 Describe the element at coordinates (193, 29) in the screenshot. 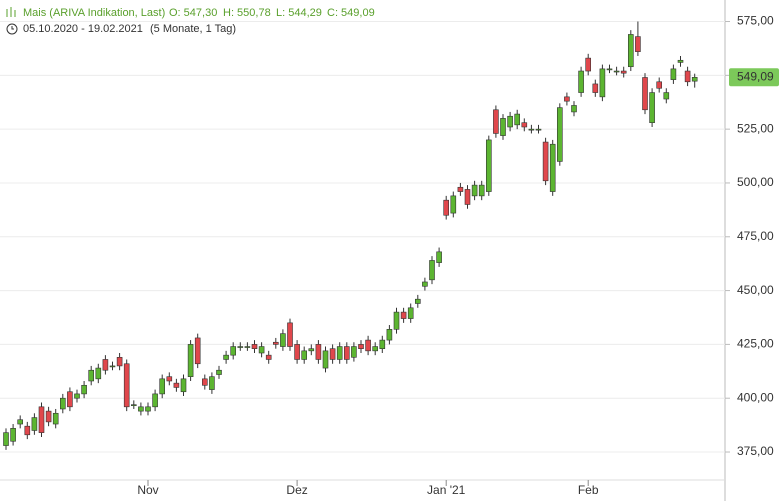

I see `period: (5 Monate, 1 Tag)` at that location.